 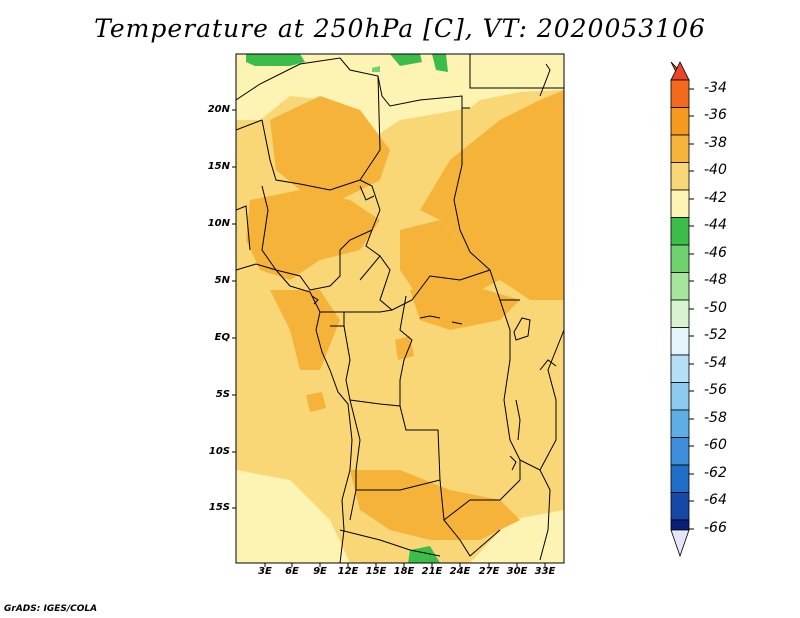 What do you see at coordinates (545, 571) in the screenshot?
I see `lon-label-33e: 33E` at bounding box center [545, 571].